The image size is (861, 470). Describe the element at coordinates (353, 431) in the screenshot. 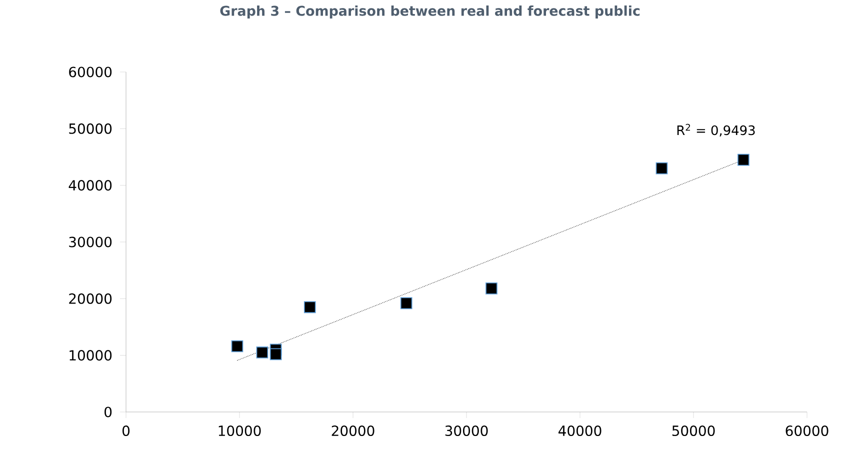

I see `x-tick-label: 20000` at that location.